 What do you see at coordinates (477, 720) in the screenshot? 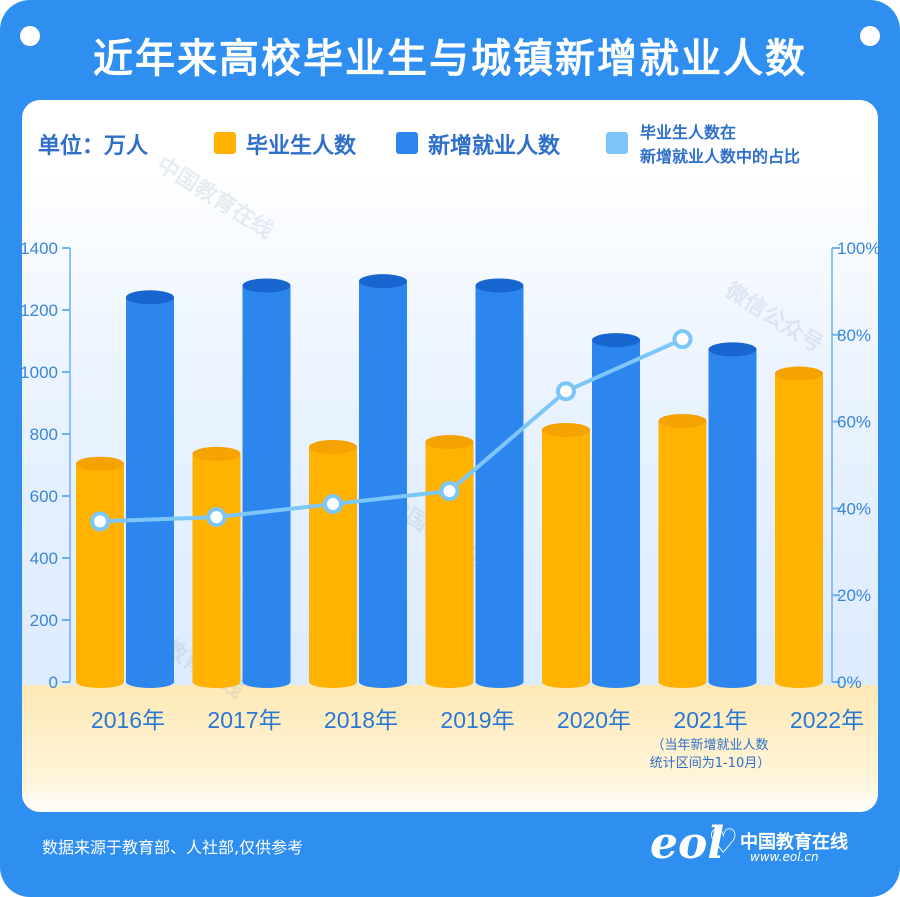
I see `x-tick-label: 2019年` at bounding box center [477, 720].